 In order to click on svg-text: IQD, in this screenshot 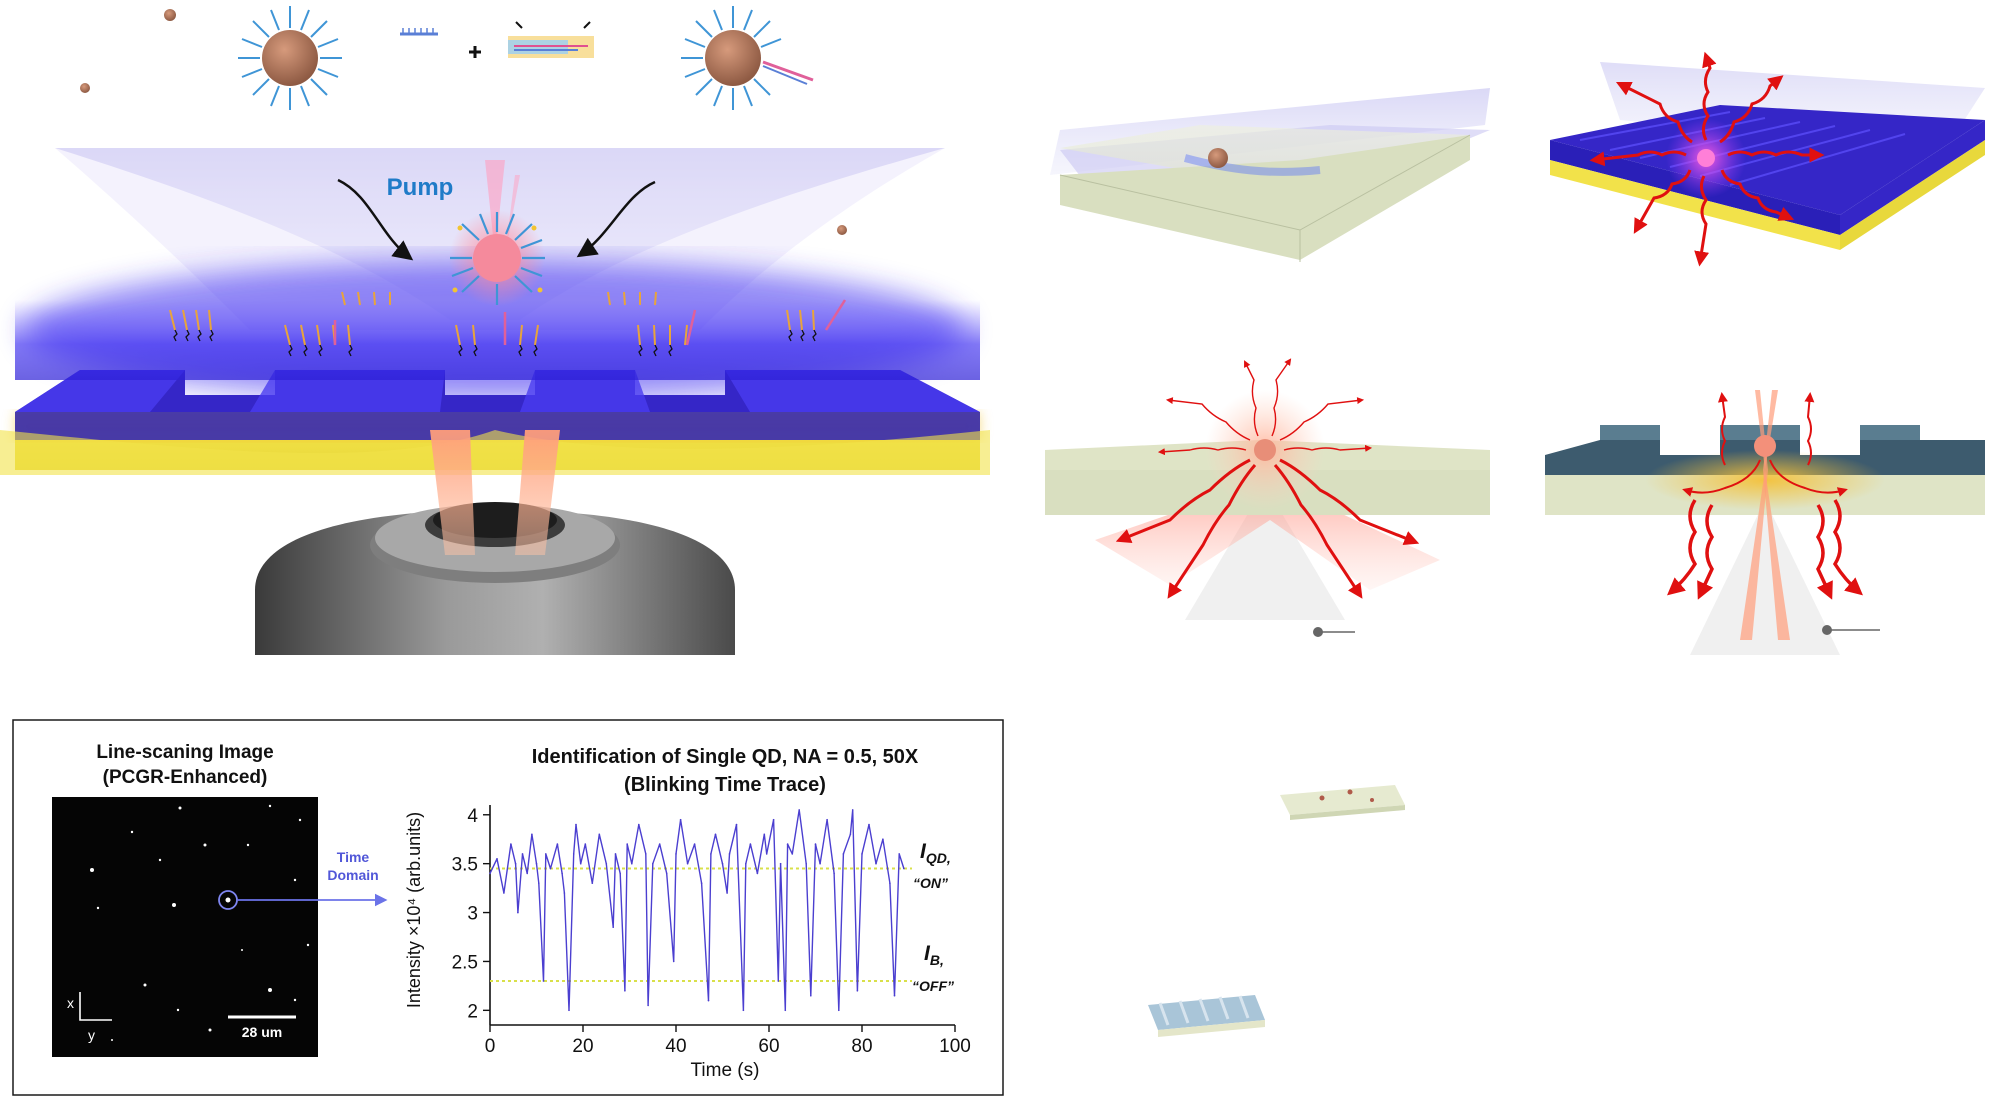, I will do `click(935, 853)`.